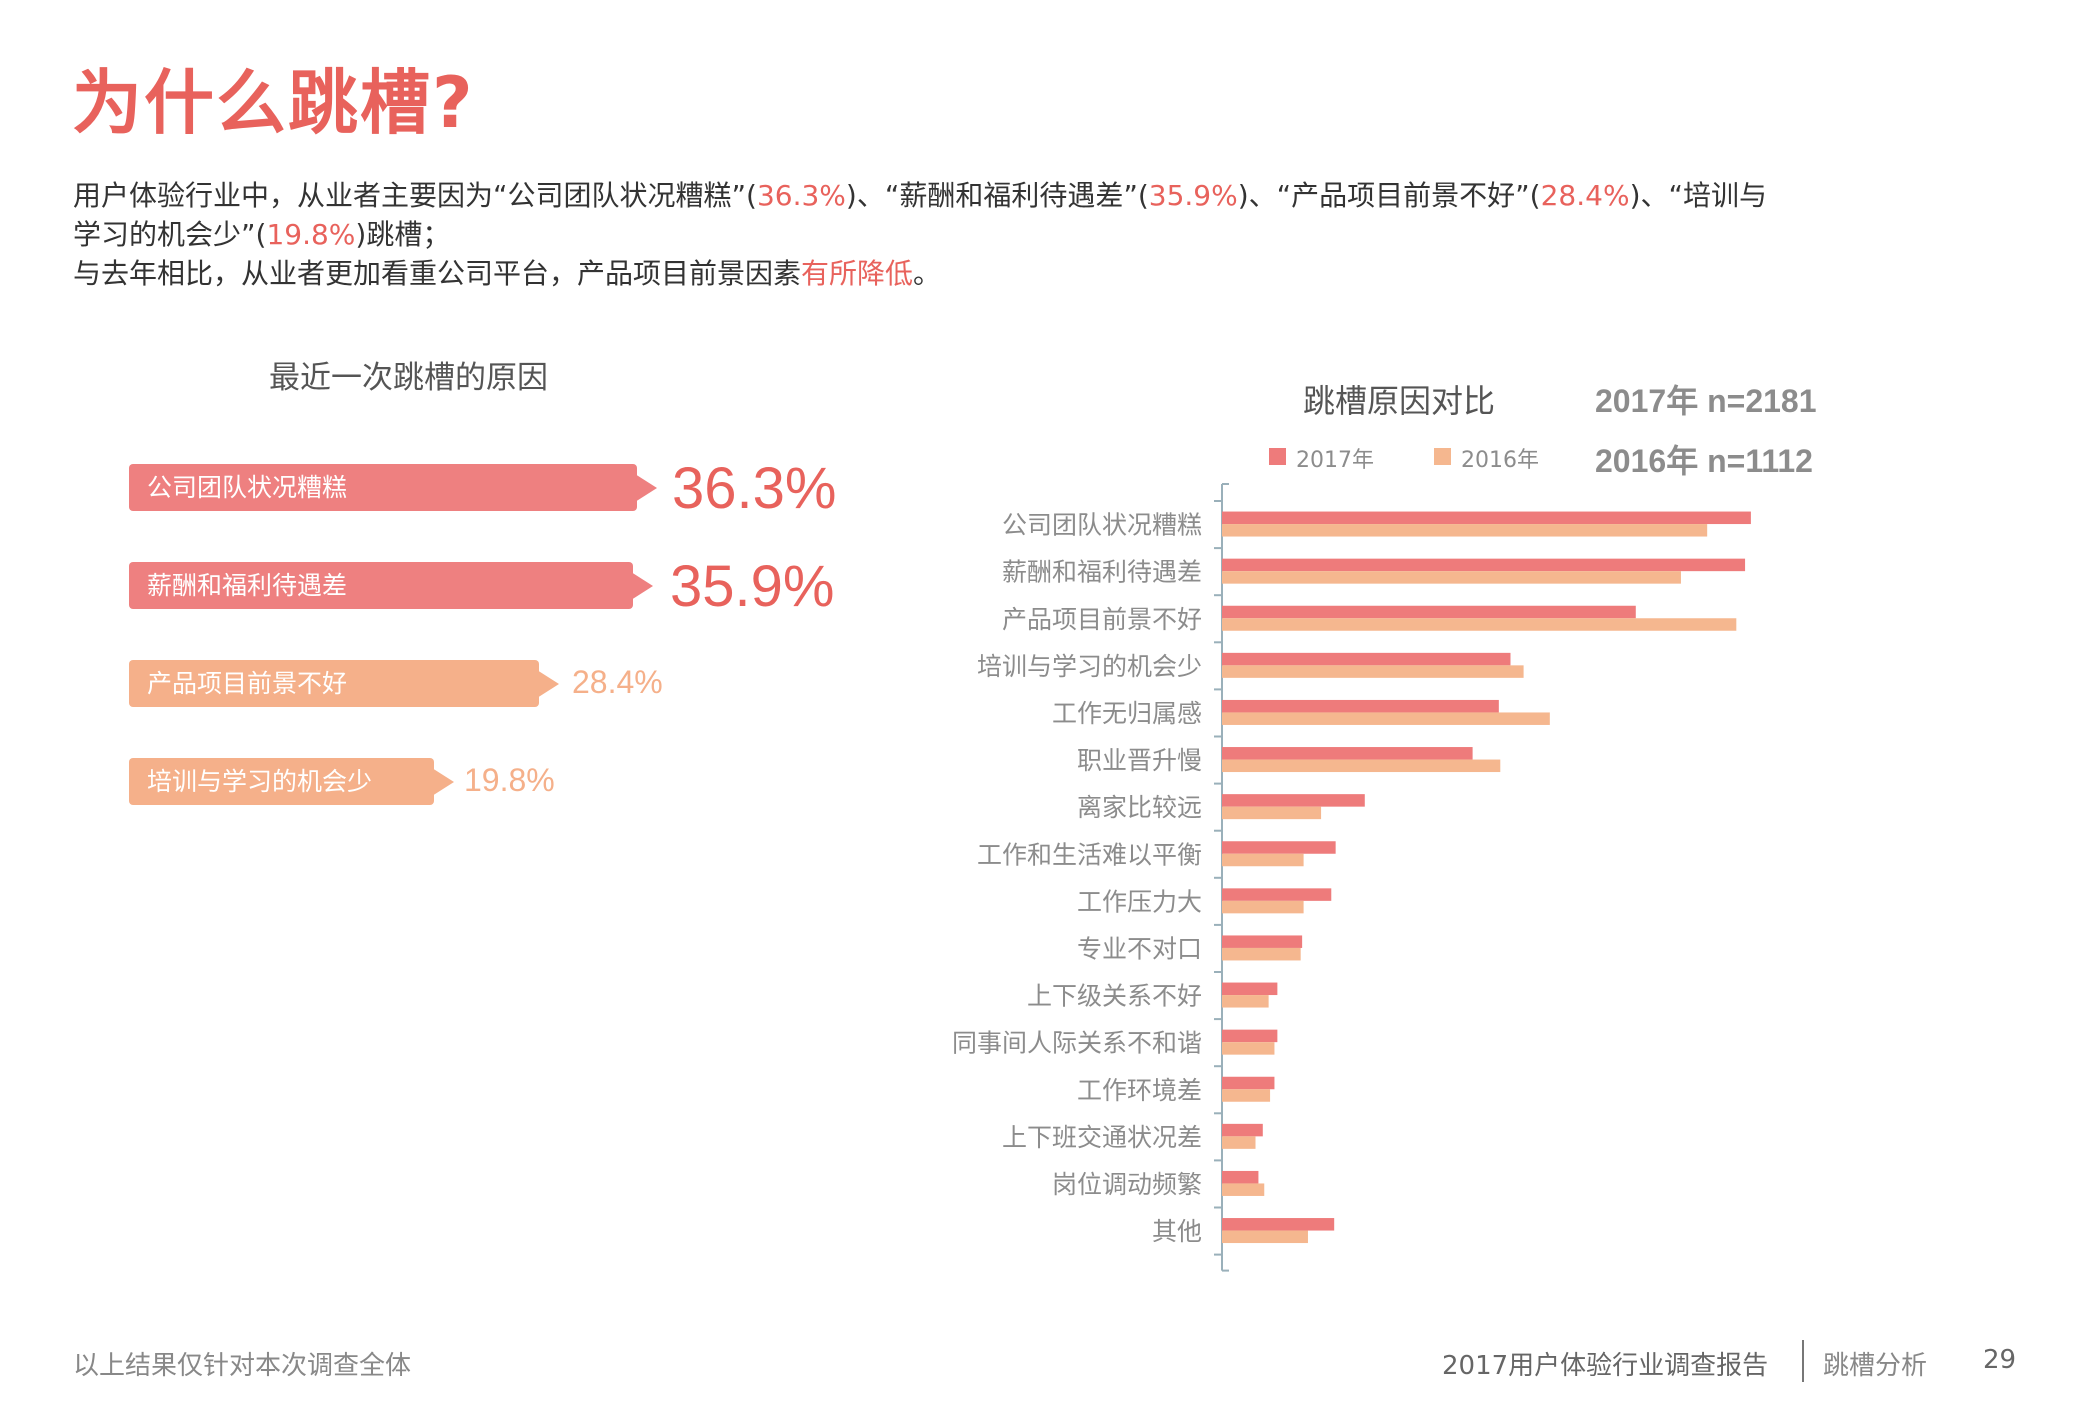  I want to click on category-label: 工作无归属感, so click(1127, 713).